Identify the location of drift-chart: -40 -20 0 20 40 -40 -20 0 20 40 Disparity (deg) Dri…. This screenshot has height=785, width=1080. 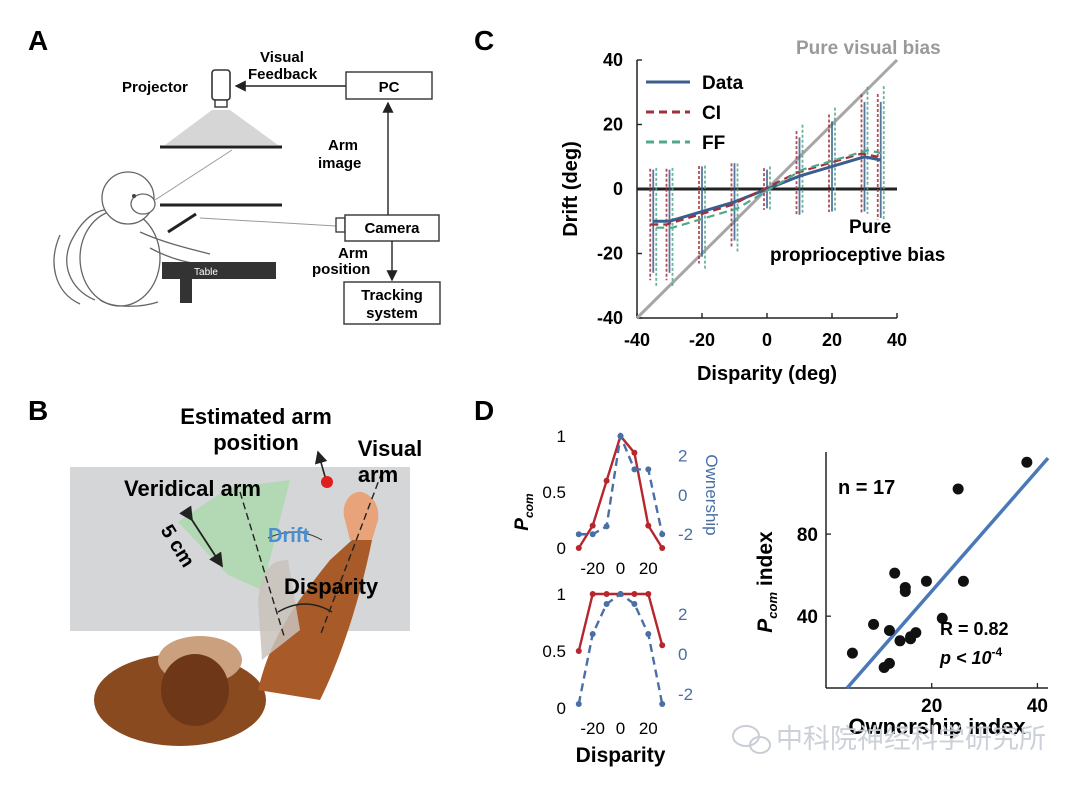
(733, 217).